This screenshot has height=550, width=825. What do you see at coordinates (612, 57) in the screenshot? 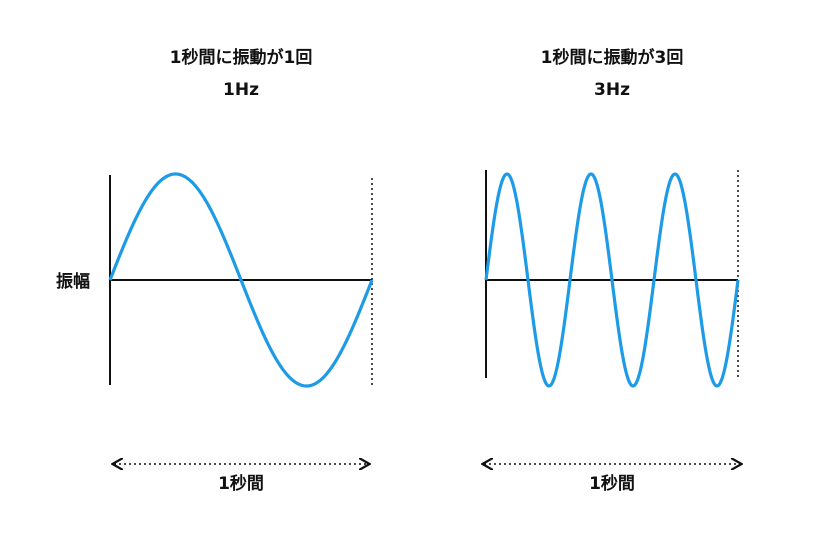
I see `panel-title: 1秒間に振動が3回` at bounding box center [612, 57].